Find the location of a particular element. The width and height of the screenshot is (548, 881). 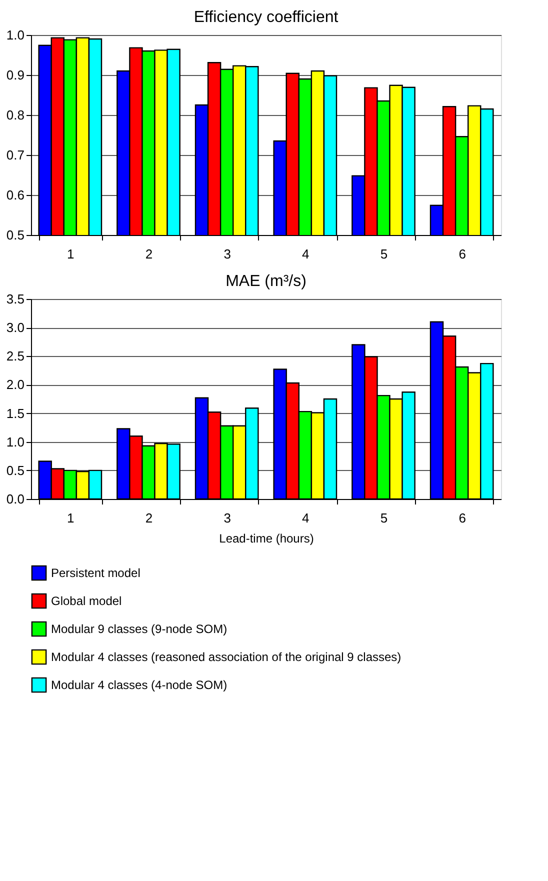

y-tick-label: 2.0 is located at coordinates (15, 384).